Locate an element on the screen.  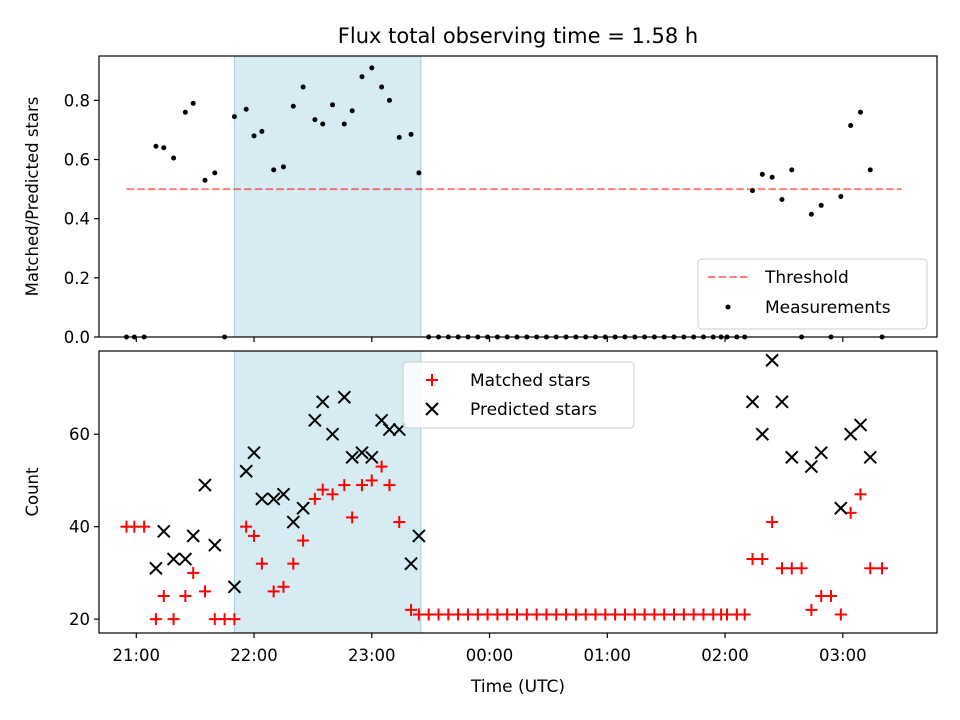
count-x-ticks: 21:00 22:00 23:00 00:00 01:00 02:00 03:00 is located at coordinates (490, 649).